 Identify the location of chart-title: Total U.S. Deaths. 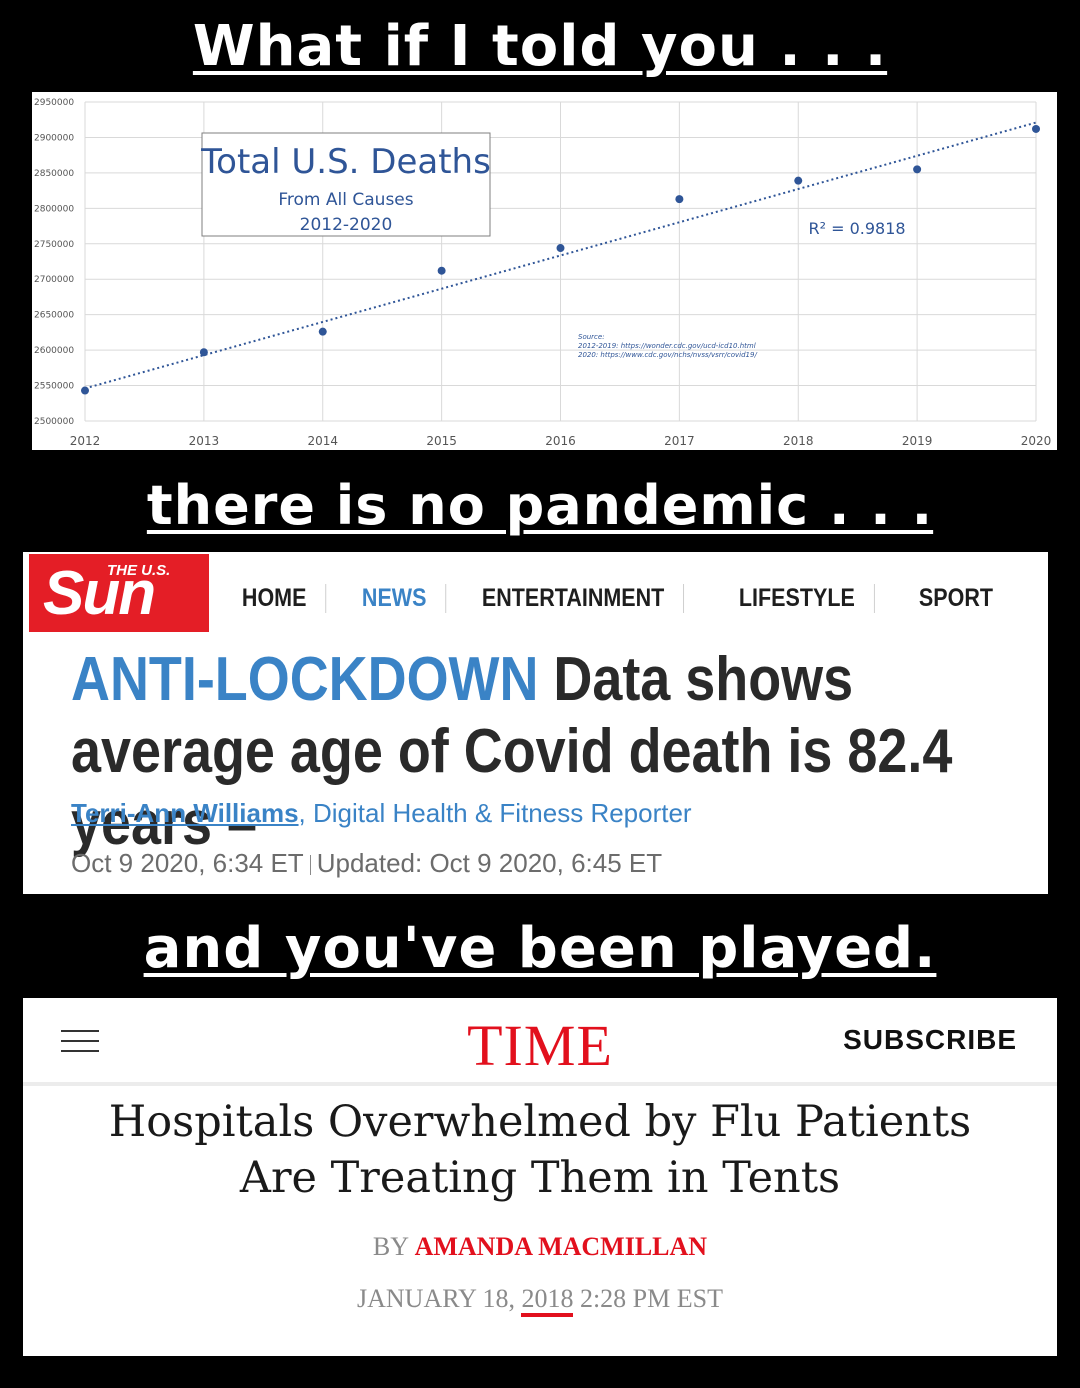
(345, 162).